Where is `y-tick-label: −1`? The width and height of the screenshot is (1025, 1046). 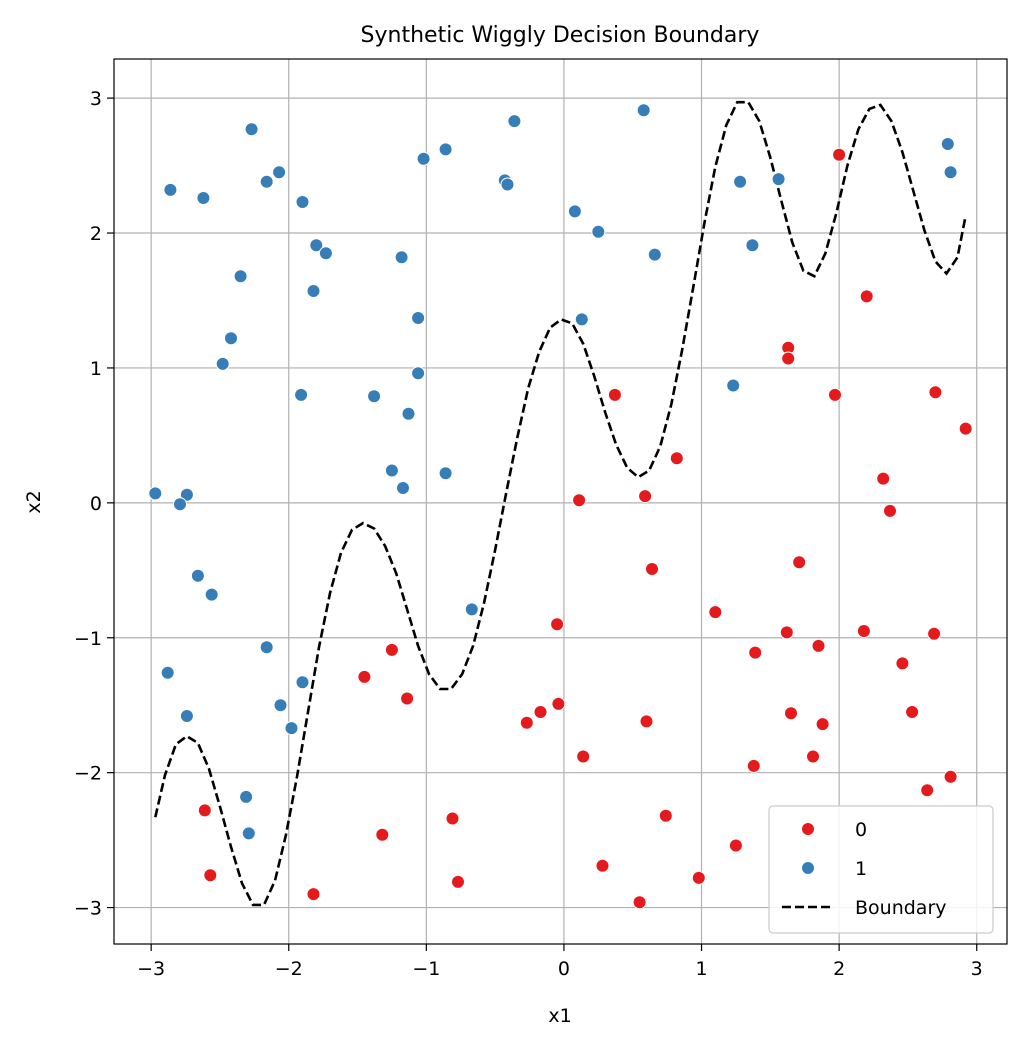 y-tick-label: −1 is located at coordinates (88, 639).